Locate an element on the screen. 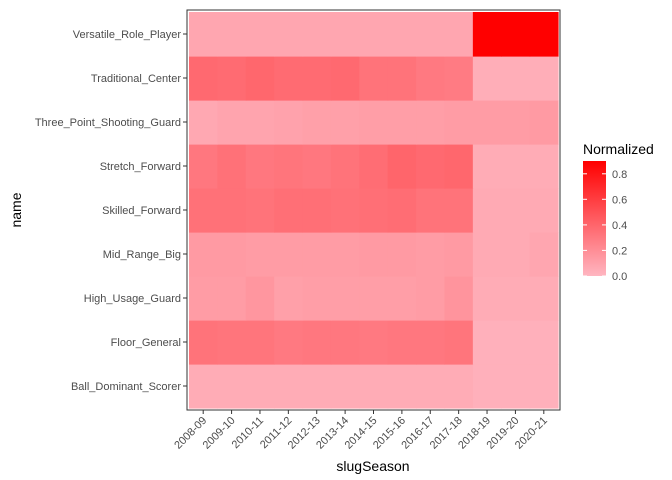 Image resolution: width=672 pixels, height=480 pixels. legend-color-bar is located at coordinates (594, 218).